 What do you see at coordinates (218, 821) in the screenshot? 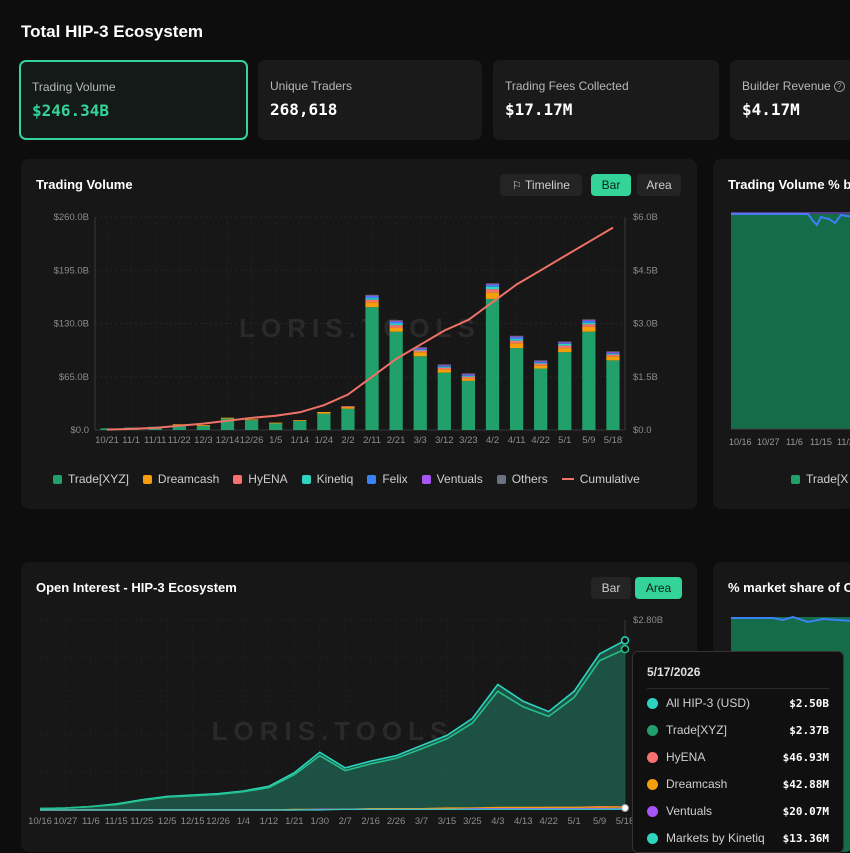
I see `x-tick-label: 12/26` at bounding box center [218, 821].